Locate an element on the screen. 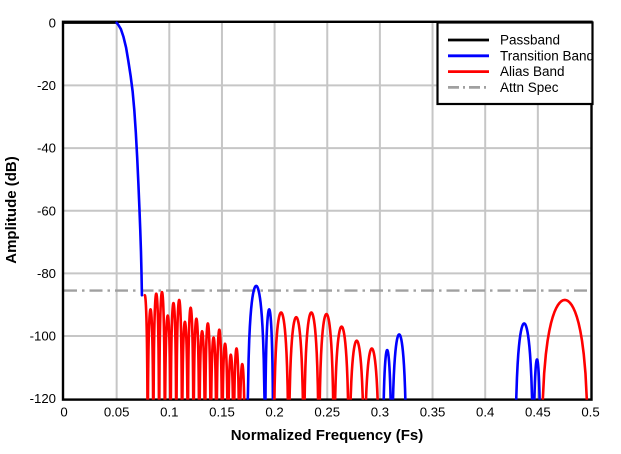 The height and width of the screenshot is (454, 621). x-tick-label: 0.05 is located at coordinates (117, 412).